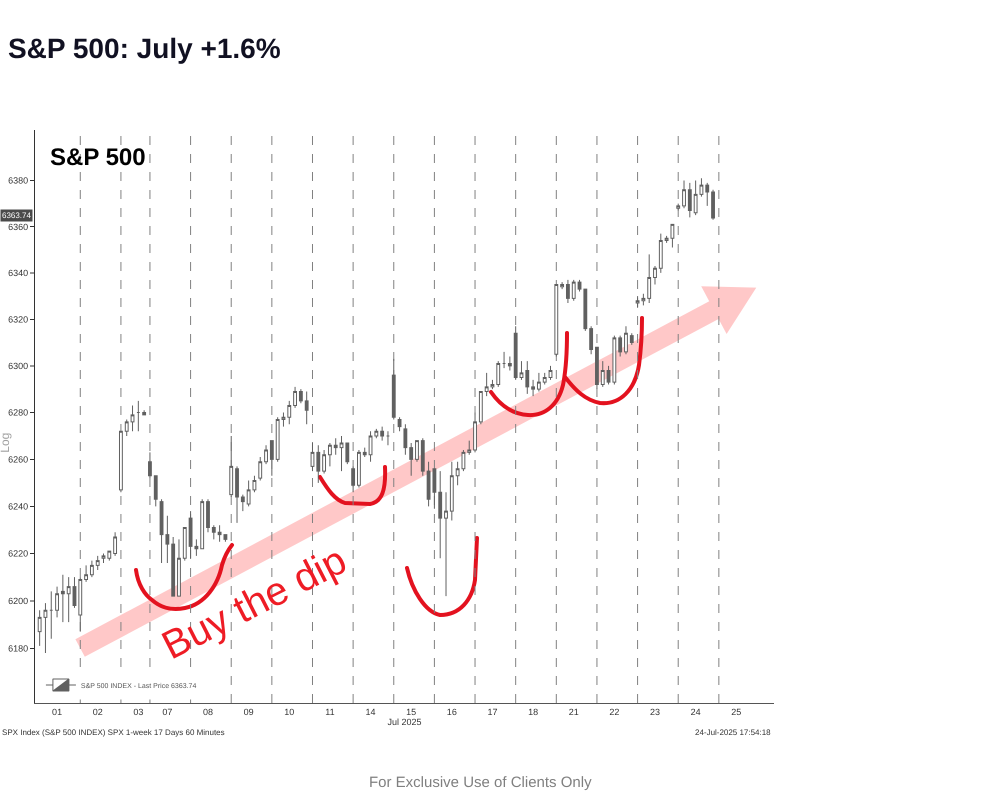 Image resolution: width=982 pixels, height=794 pixels. I want to click on x-tick-label: 01, so click(57, 711).